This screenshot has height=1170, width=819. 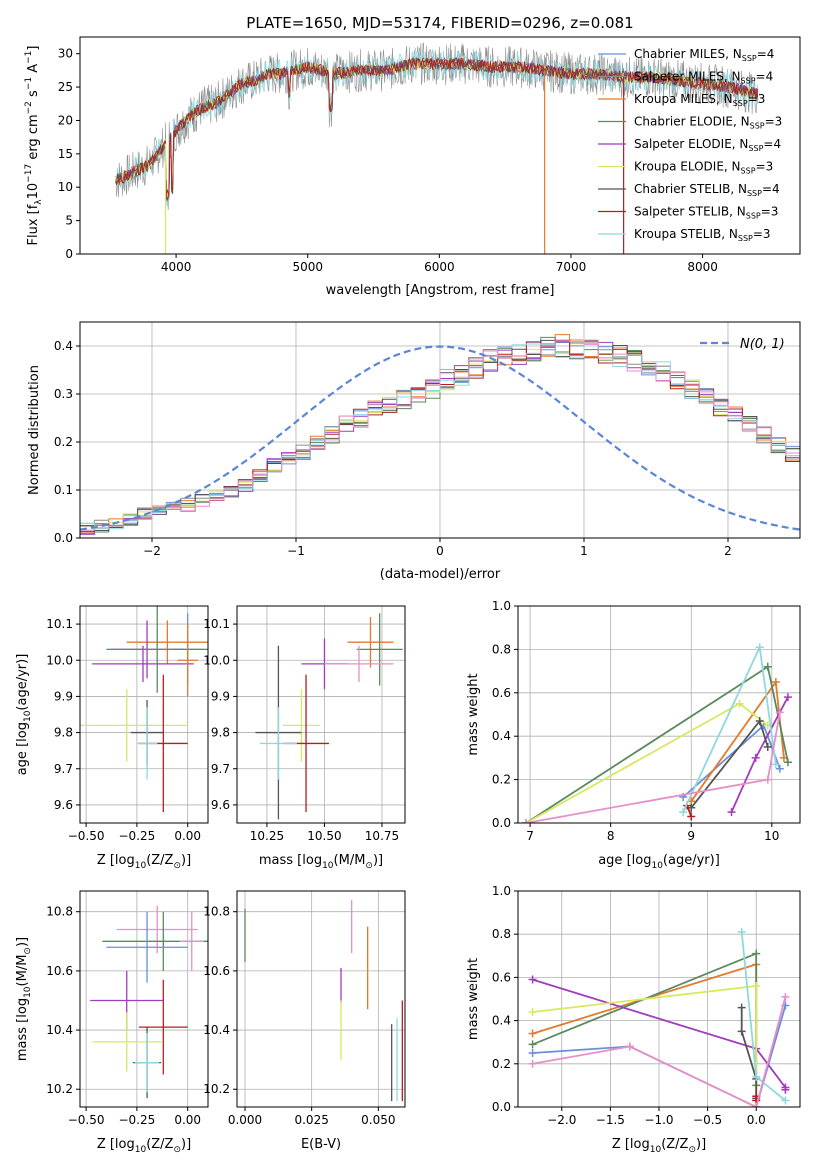 What do you see at coordinates (65, 154) in the screenshot?
I see `y-tick-label: 15` at bounding box center [65, 154].